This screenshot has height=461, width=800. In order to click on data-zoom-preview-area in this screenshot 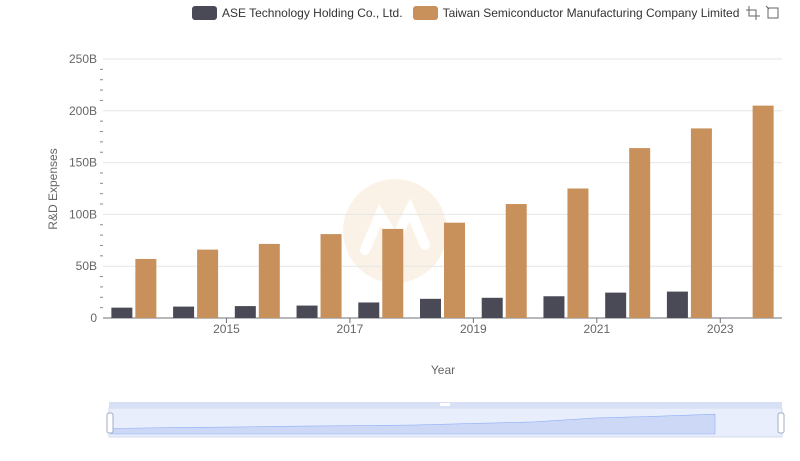, I will do `click(413, 424)`.